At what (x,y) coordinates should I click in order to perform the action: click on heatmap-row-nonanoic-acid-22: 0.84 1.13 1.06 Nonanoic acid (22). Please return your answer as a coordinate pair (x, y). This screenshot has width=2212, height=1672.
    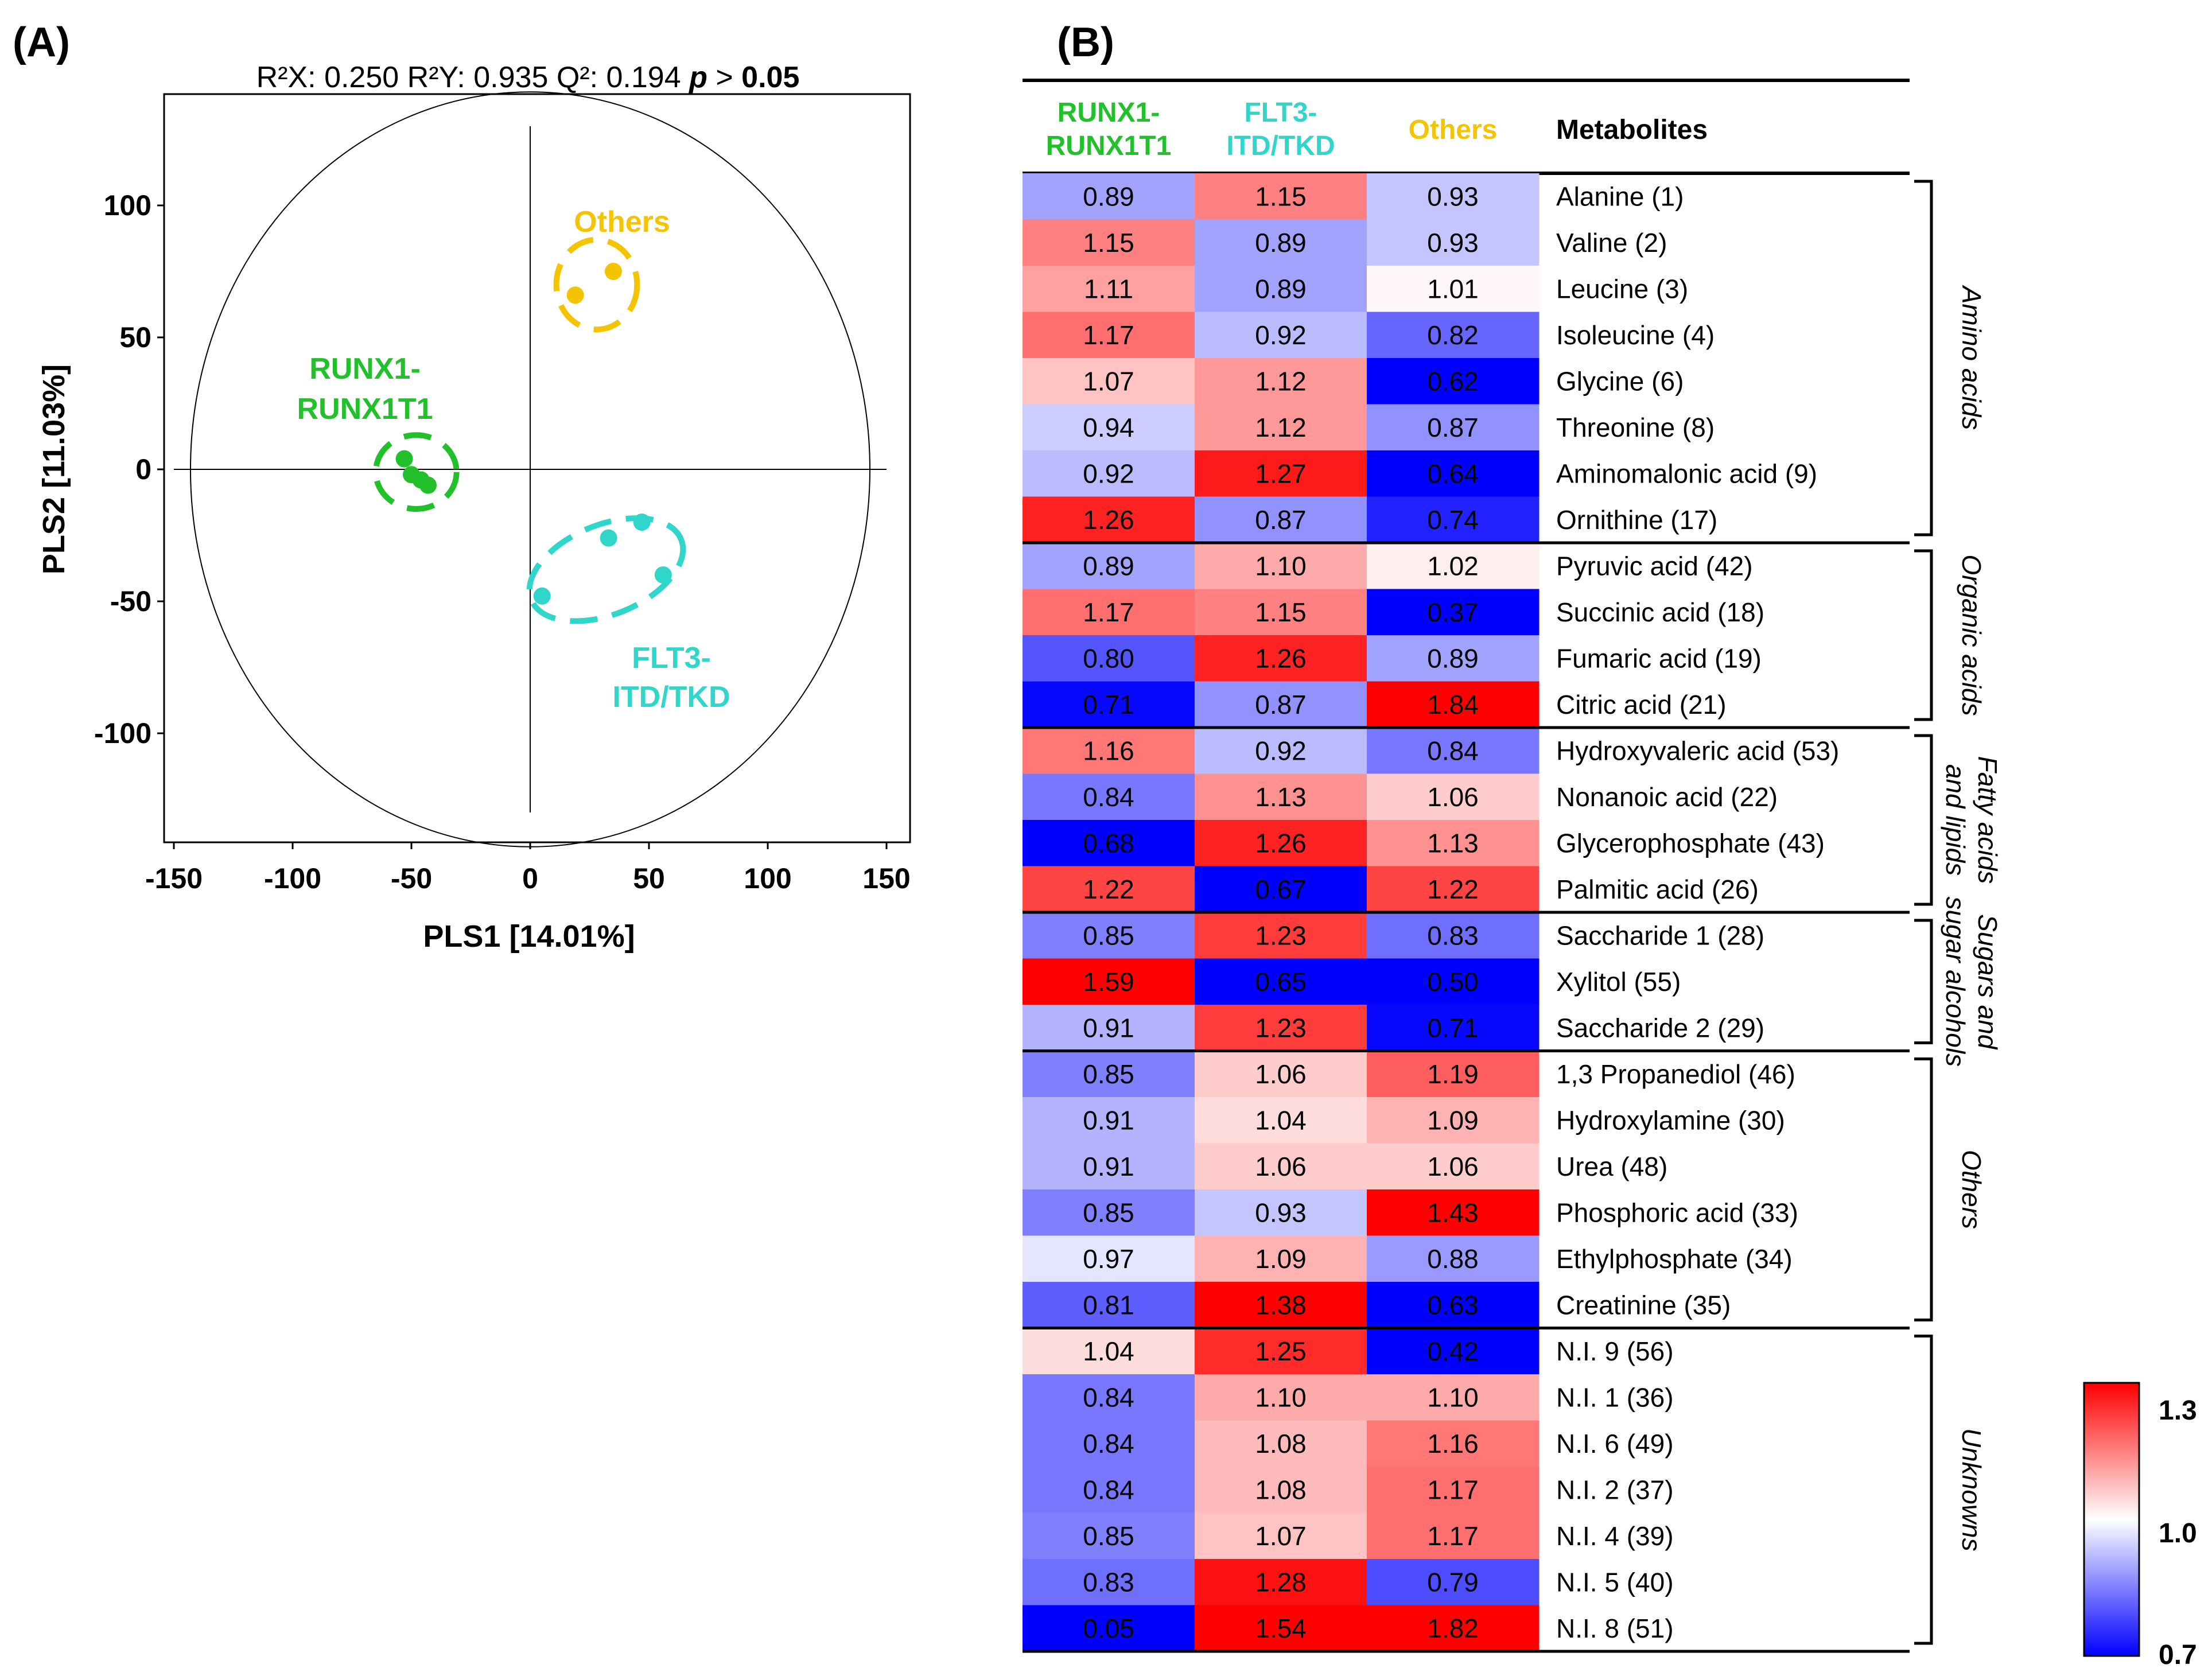
    Looking at the image, I should click on (1400, 797).